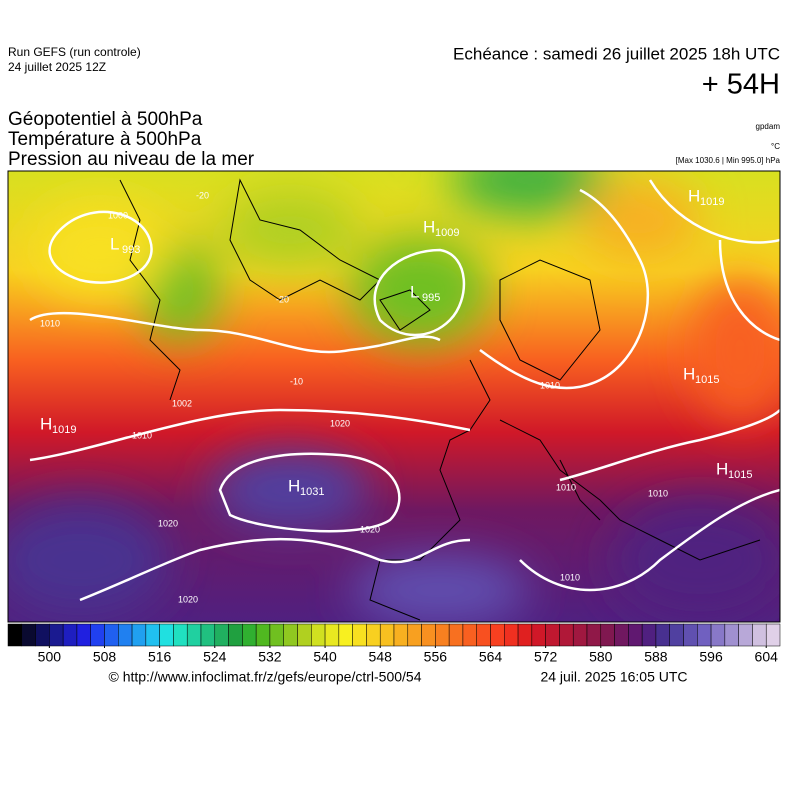 Image resolution: width=788 pixels, height=789 pixels. What do you see at coordinates (74, 52) in the screenshot?
I see `run-title: Run GEFS (run controle)` at bounding box center [74, 52].